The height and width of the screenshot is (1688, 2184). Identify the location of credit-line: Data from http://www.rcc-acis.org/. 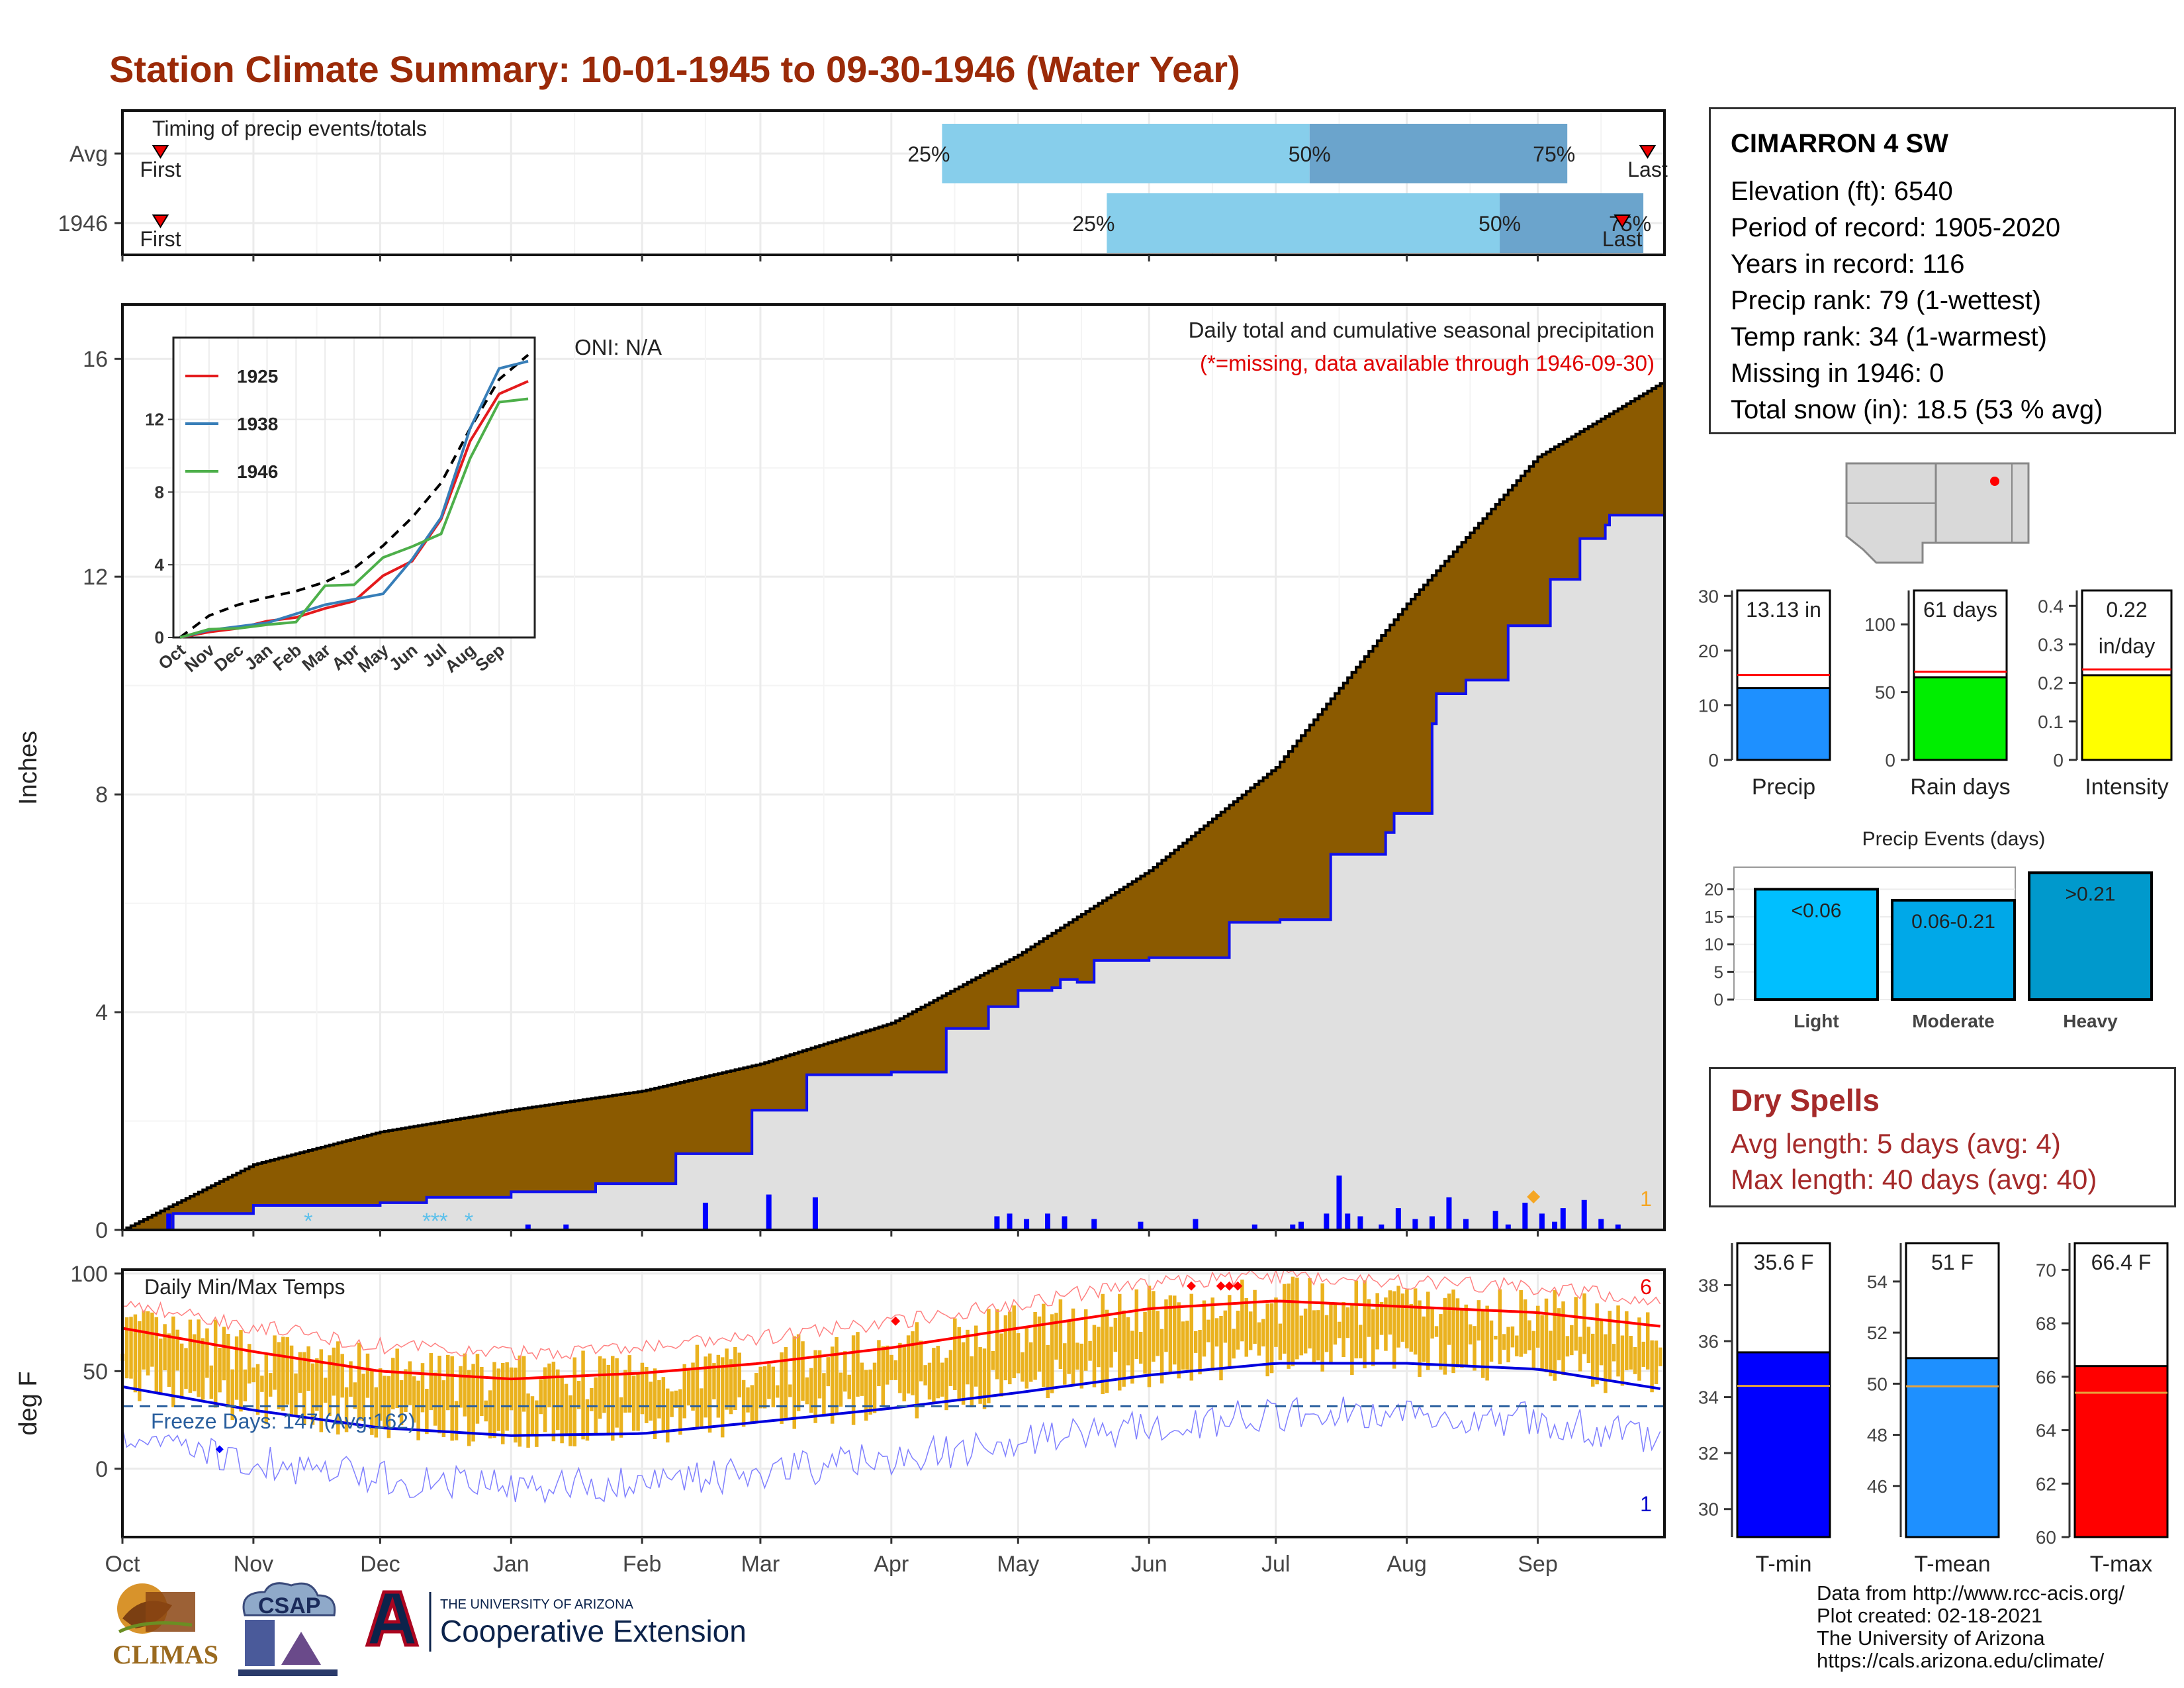
(1971, 1593).